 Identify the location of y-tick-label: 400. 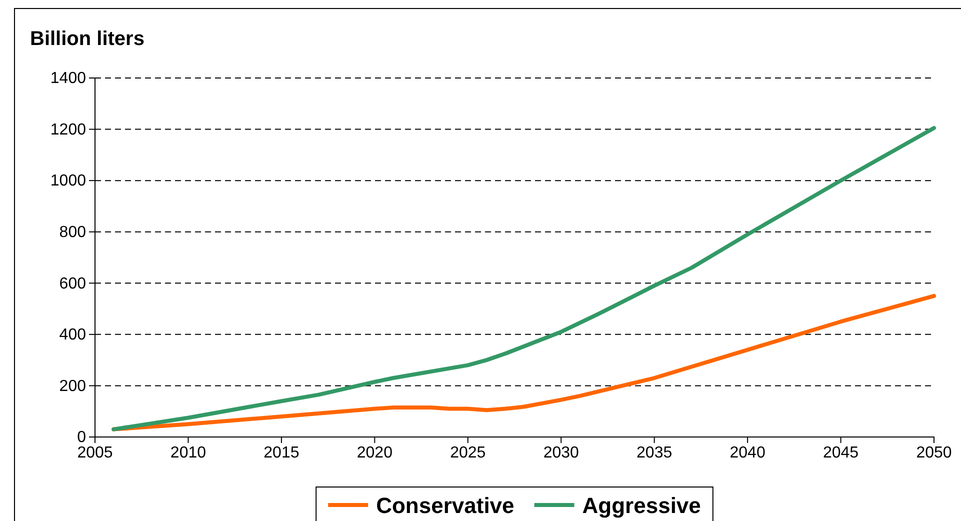
(72, 335).